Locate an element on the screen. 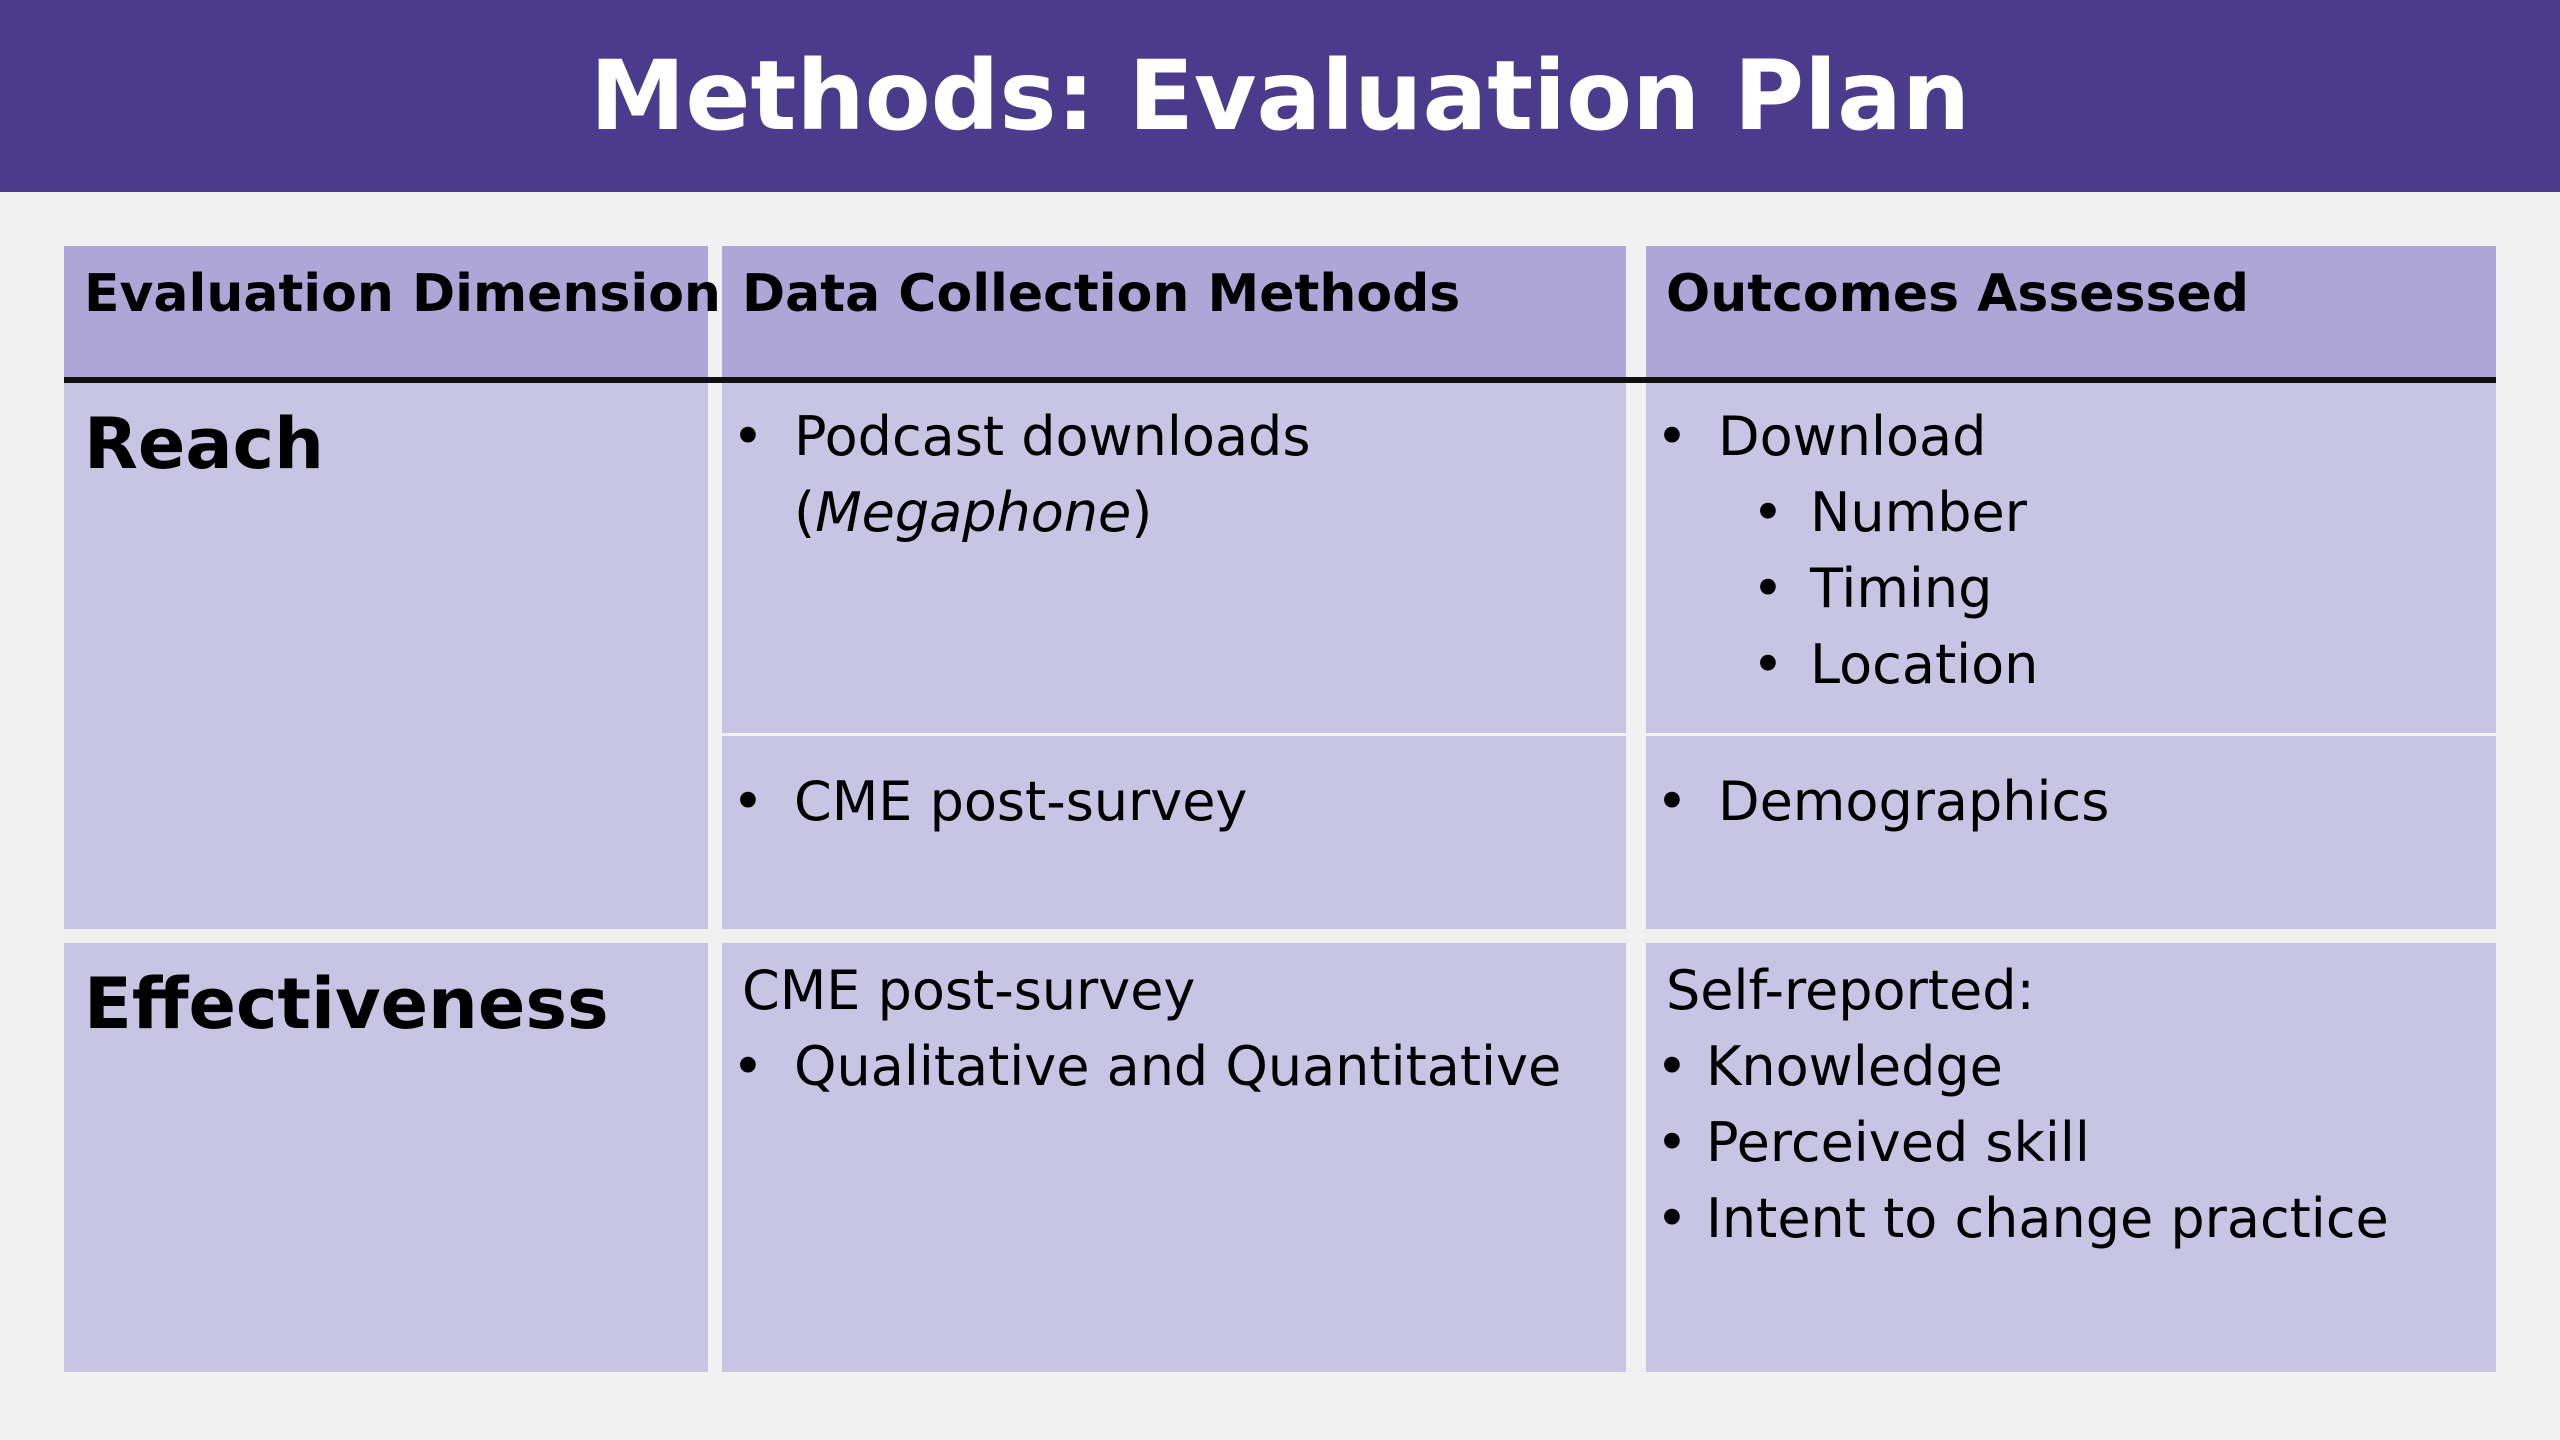 This screenshot has width=2560, height=1440. effectiveness-methods-list: Qualitative and Quantitative is located at coordinates (1141, 1067).